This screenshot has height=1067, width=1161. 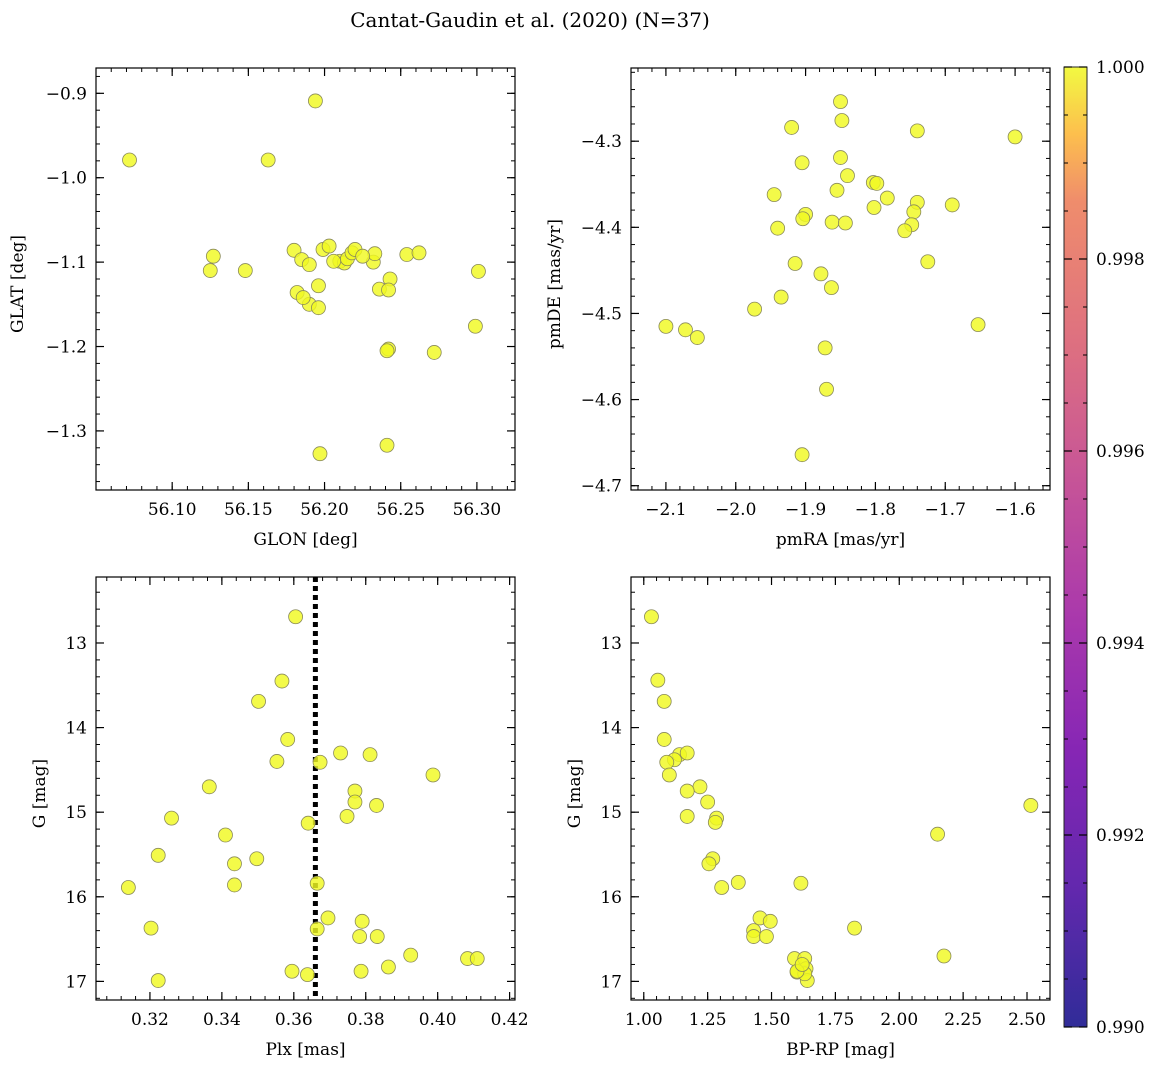 I want to click on y-tick-label: 13, so click(x=611, y=644).